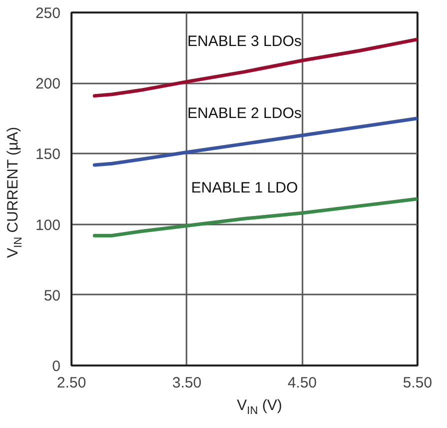 This screenshot has width=447, height=428. What do you see at coordinates (48, 84) in the screenshot?
I see `y-tick-label: 200` at bounding box center [48, 84].